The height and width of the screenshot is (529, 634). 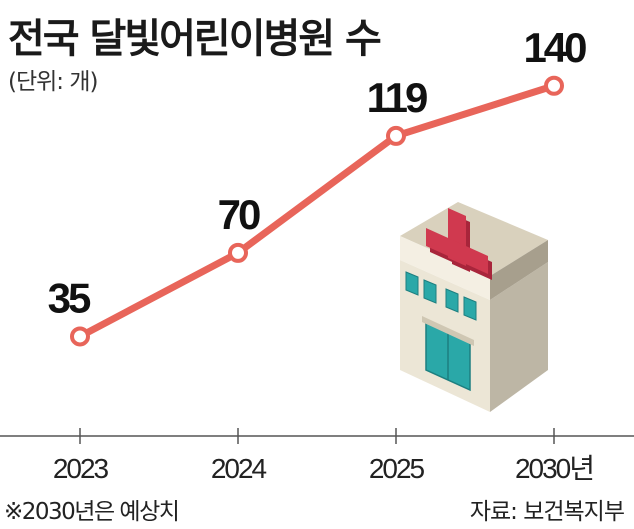 I want to click on data-label: 70, so click(x=239, y=214).